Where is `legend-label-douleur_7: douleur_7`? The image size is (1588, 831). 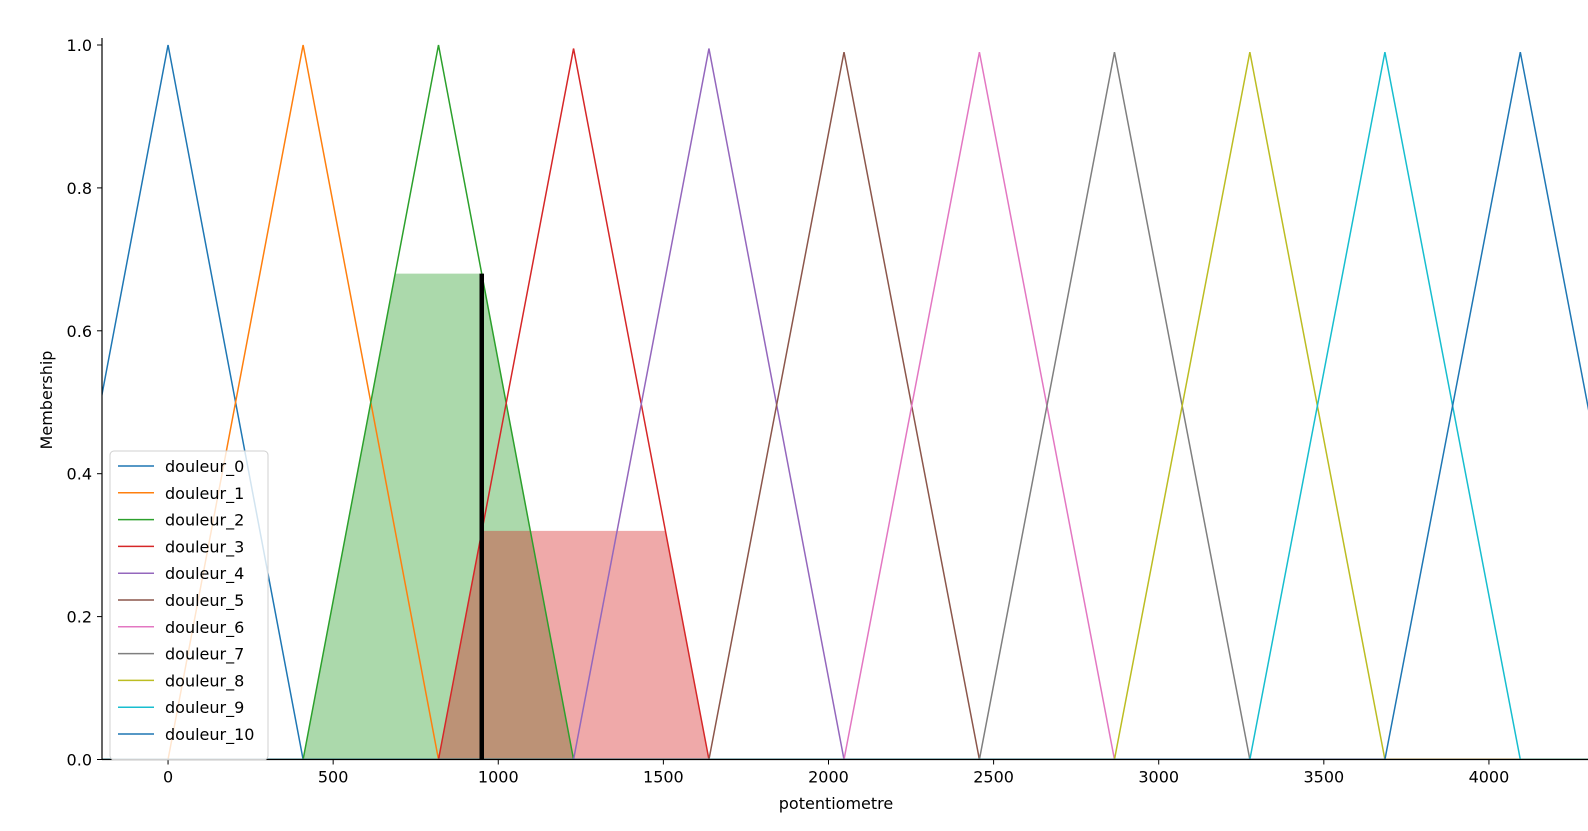
legend-label-douleur_7: douleur_7 is located at coordinates (204, 655).